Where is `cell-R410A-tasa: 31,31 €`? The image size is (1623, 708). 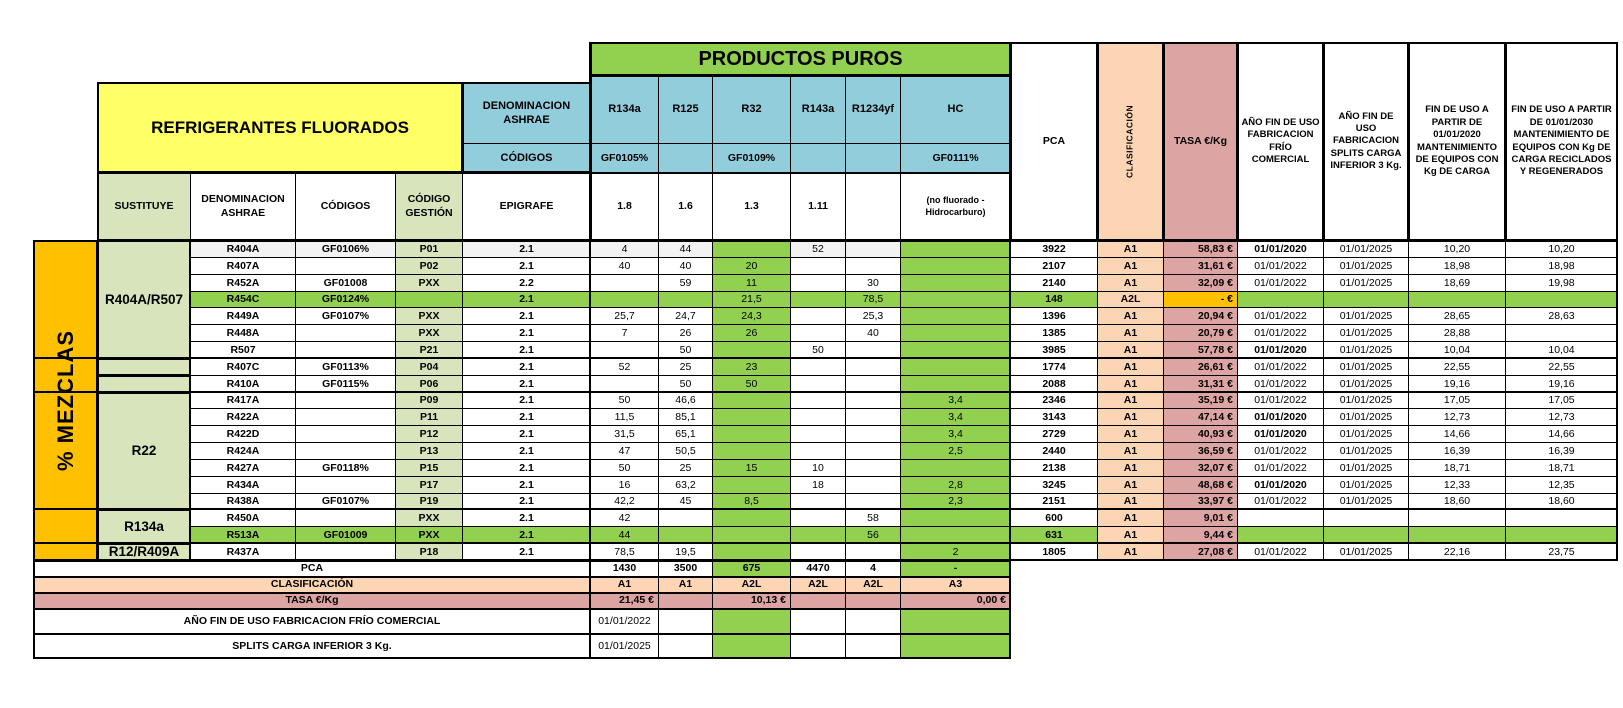
cell-R410A-tasa: 31,31 € is located at coordinates (1200, 384).